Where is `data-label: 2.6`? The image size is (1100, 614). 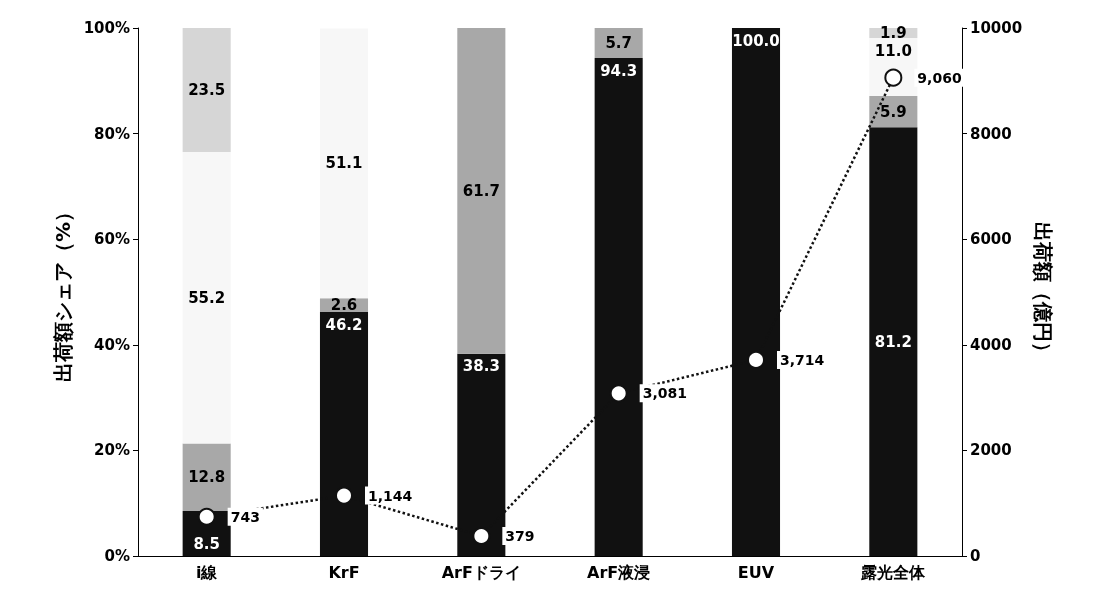
data-label: 2.6 is located at coordinates (344, 305).